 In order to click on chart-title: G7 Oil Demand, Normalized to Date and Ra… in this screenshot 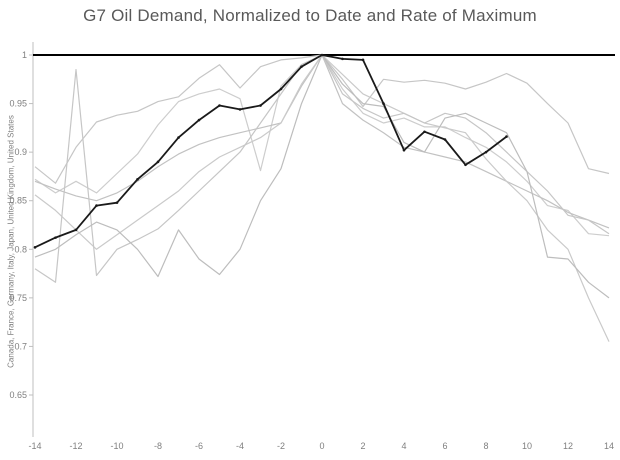, I will do `click(310, 15)`.